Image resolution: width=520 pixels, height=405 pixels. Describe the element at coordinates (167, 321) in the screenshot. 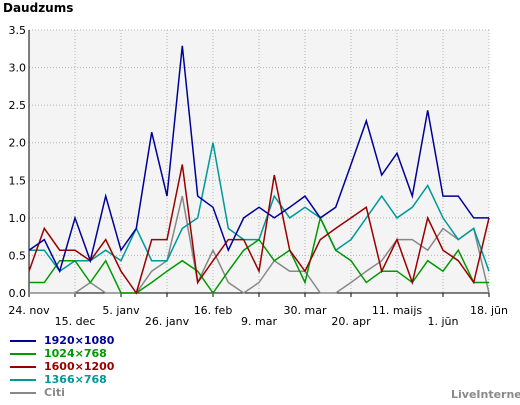

I see `x-tick-label: 26. janv` at that location.